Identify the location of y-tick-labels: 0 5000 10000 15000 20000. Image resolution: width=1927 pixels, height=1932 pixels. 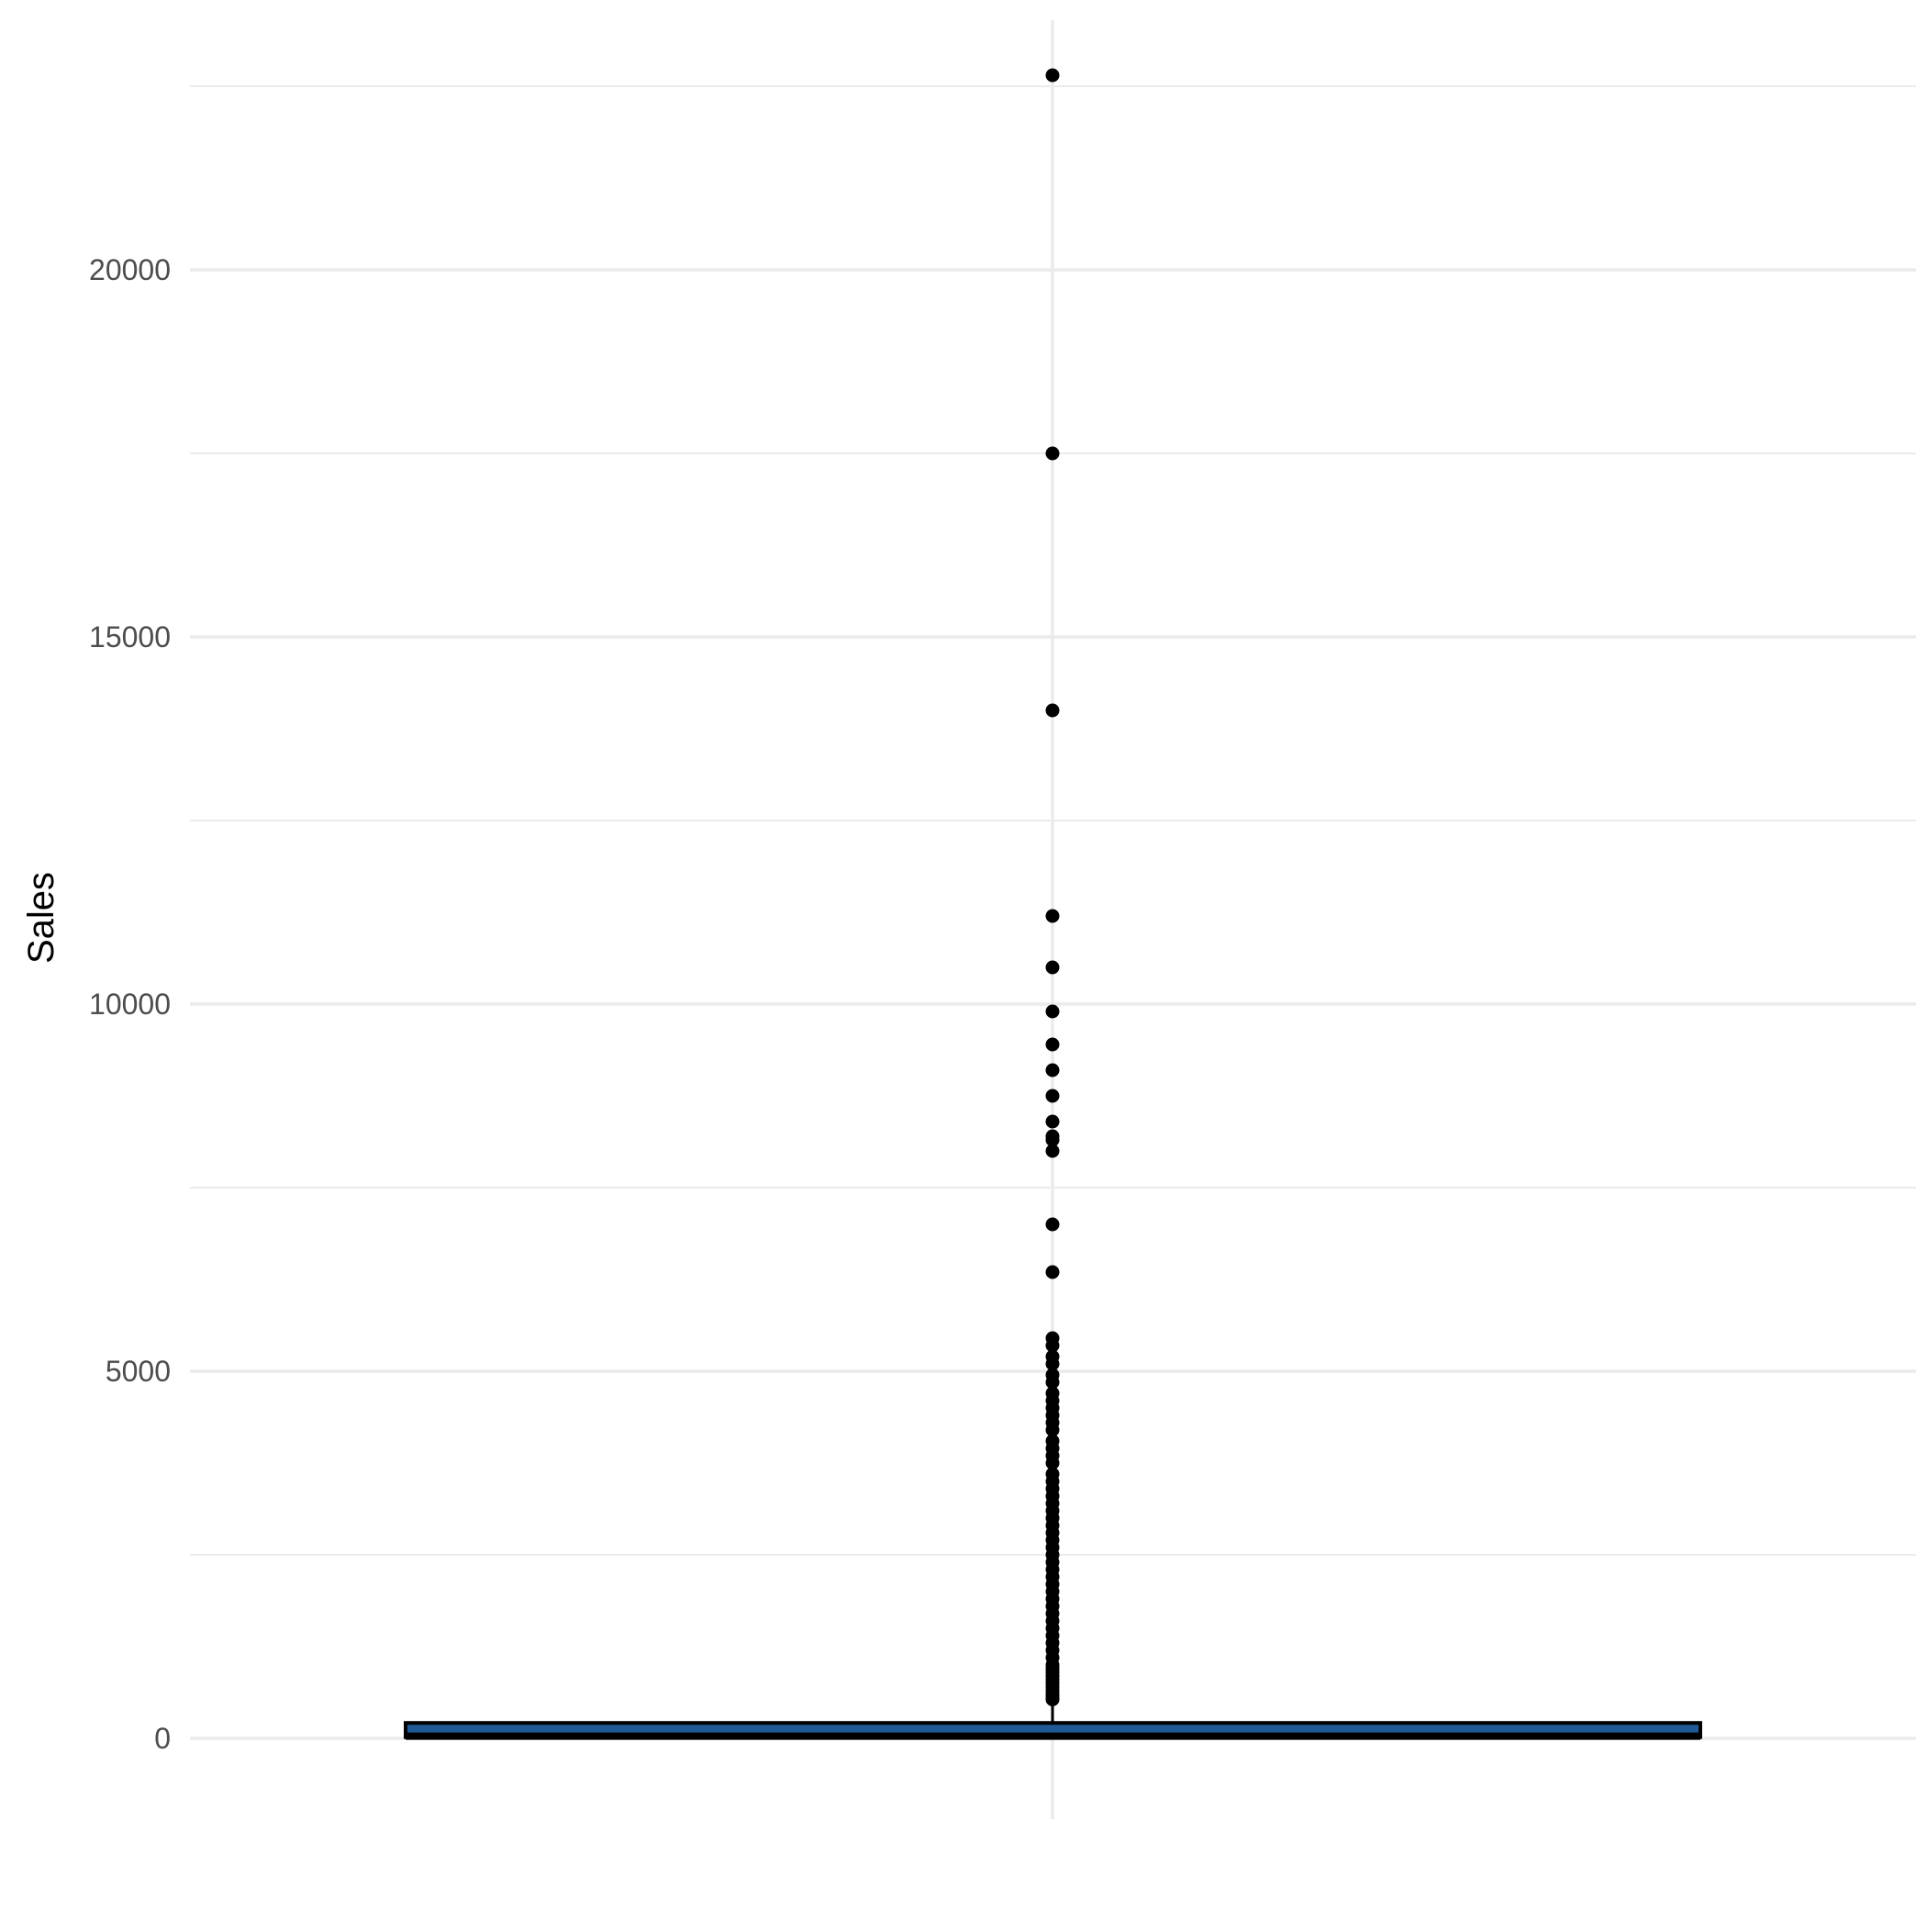
(130, 1004).